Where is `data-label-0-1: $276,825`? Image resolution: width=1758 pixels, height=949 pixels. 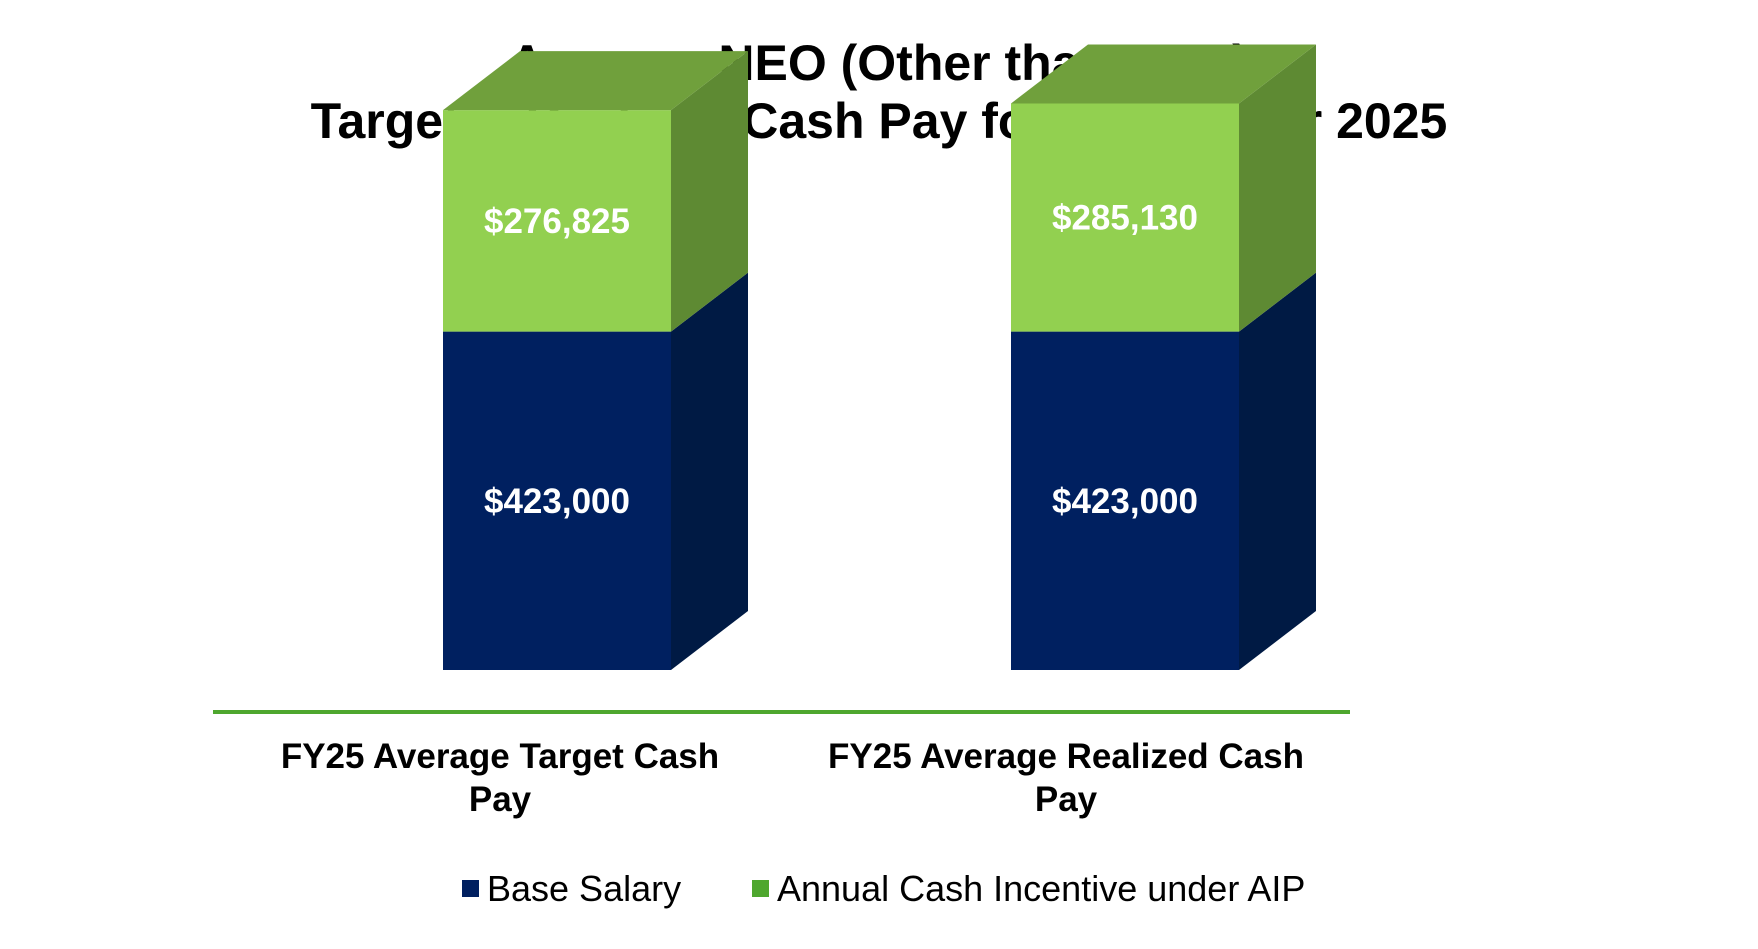 data-label-0-1: $276,825 is located at coordinates (557, 221).